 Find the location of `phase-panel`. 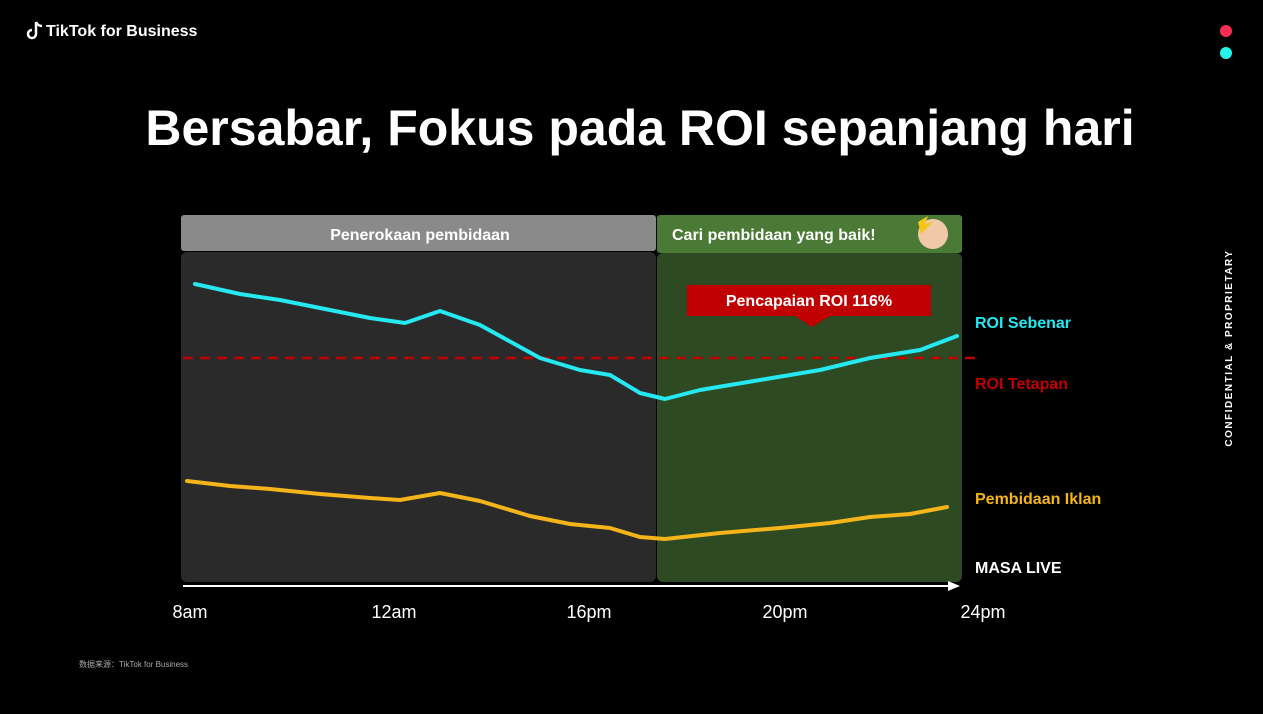

phase-panel is located at coordinates (809, 417).